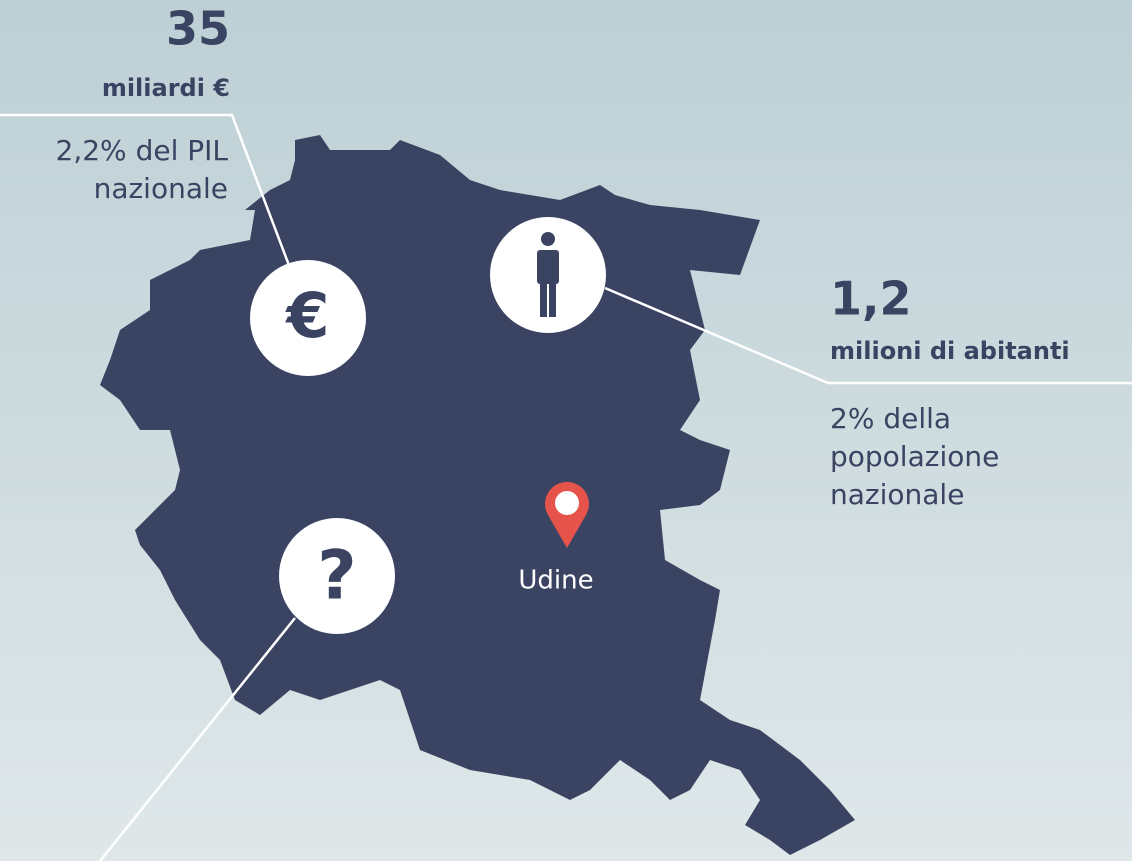 The height and width of the screenshot is (861, 1132). I want to click on note-line: 2% della, so click(890, 418).